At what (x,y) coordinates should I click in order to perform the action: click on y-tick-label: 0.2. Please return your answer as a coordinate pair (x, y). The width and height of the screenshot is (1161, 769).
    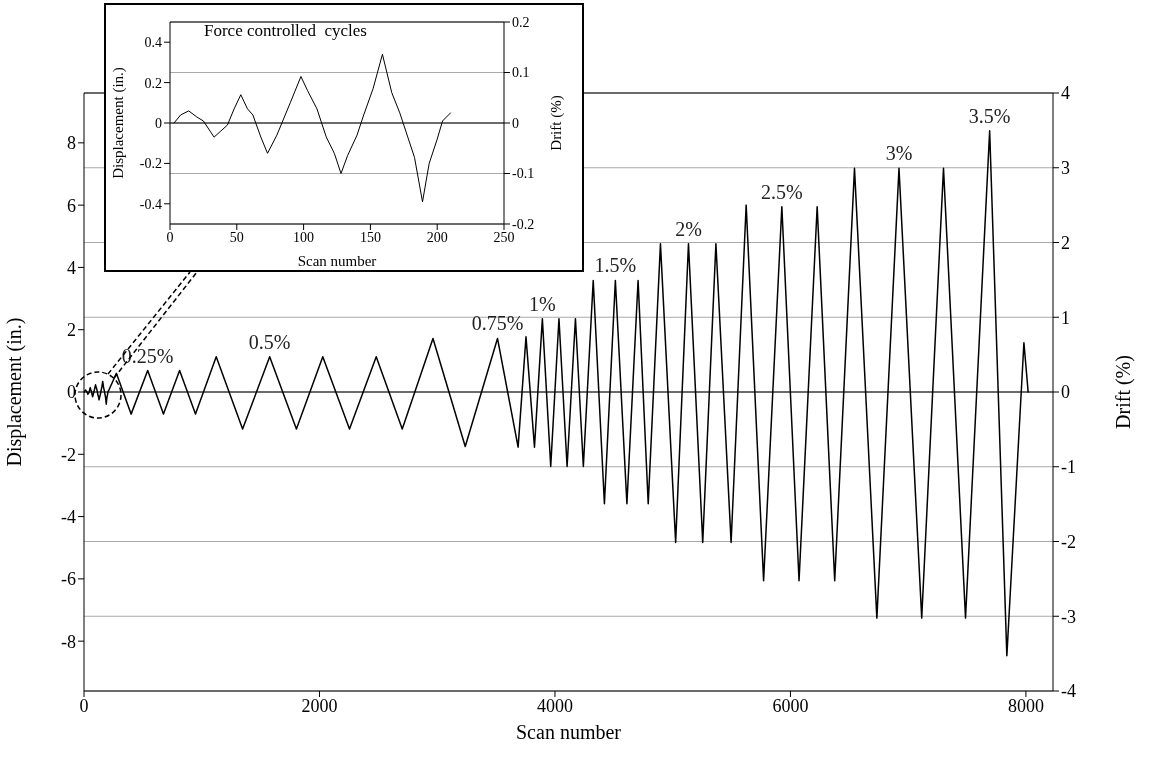
    Looking at the image, I should click on (153, 83).